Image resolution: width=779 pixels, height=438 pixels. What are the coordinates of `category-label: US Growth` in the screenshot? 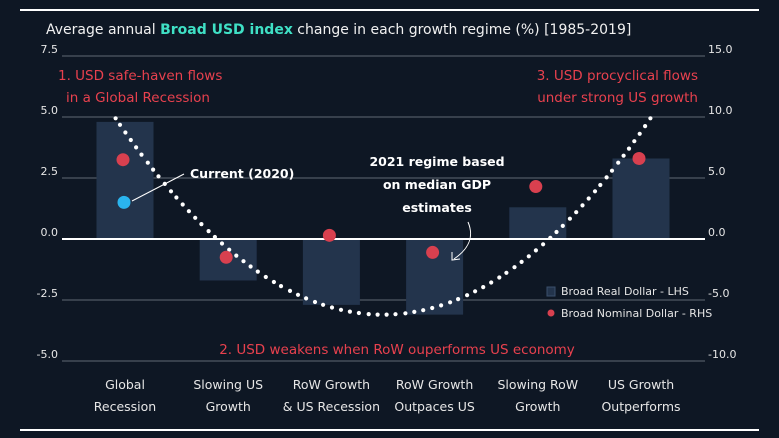 It's located at (641, 384).